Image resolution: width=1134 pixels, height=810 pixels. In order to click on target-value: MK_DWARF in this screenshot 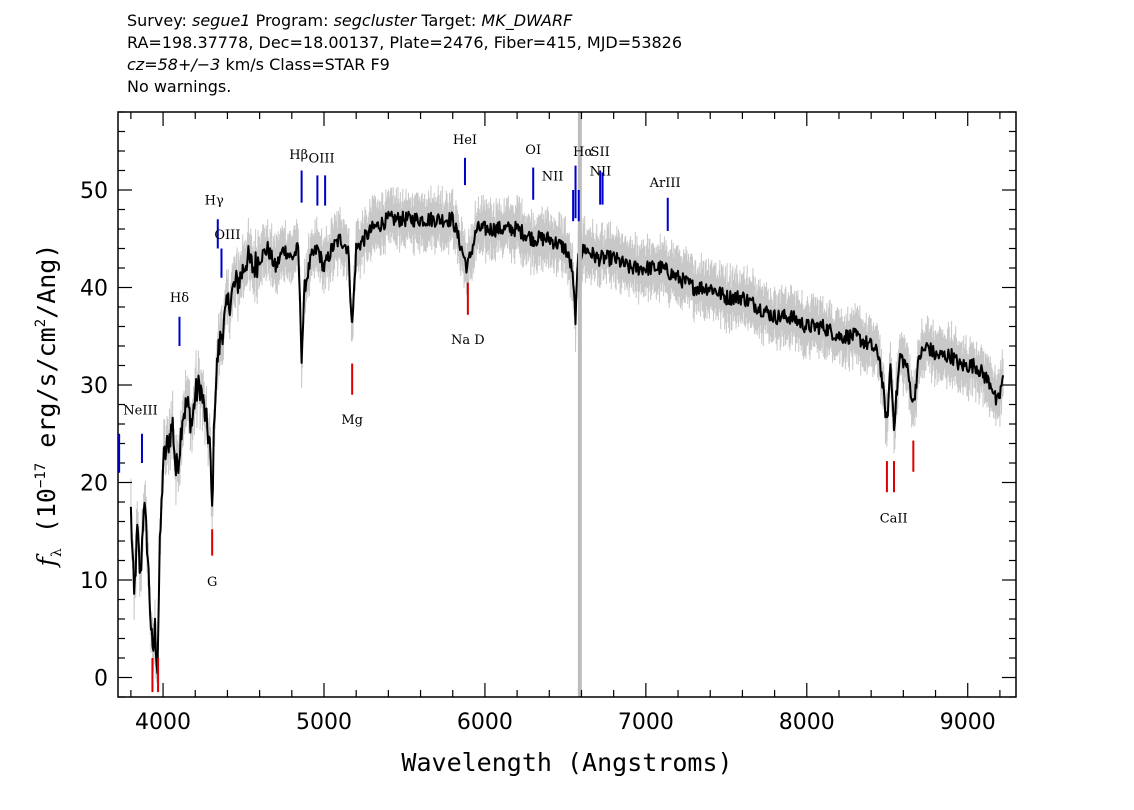, I will do `click(527, 20)`.